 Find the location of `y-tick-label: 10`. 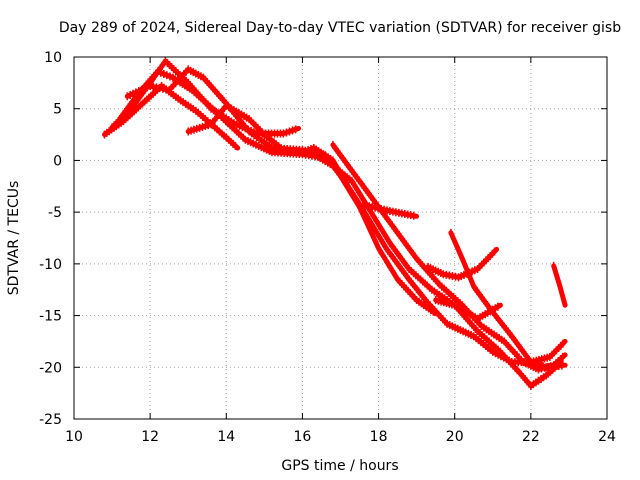

y-tick-label: 10 is located at coordinates (53, 58).